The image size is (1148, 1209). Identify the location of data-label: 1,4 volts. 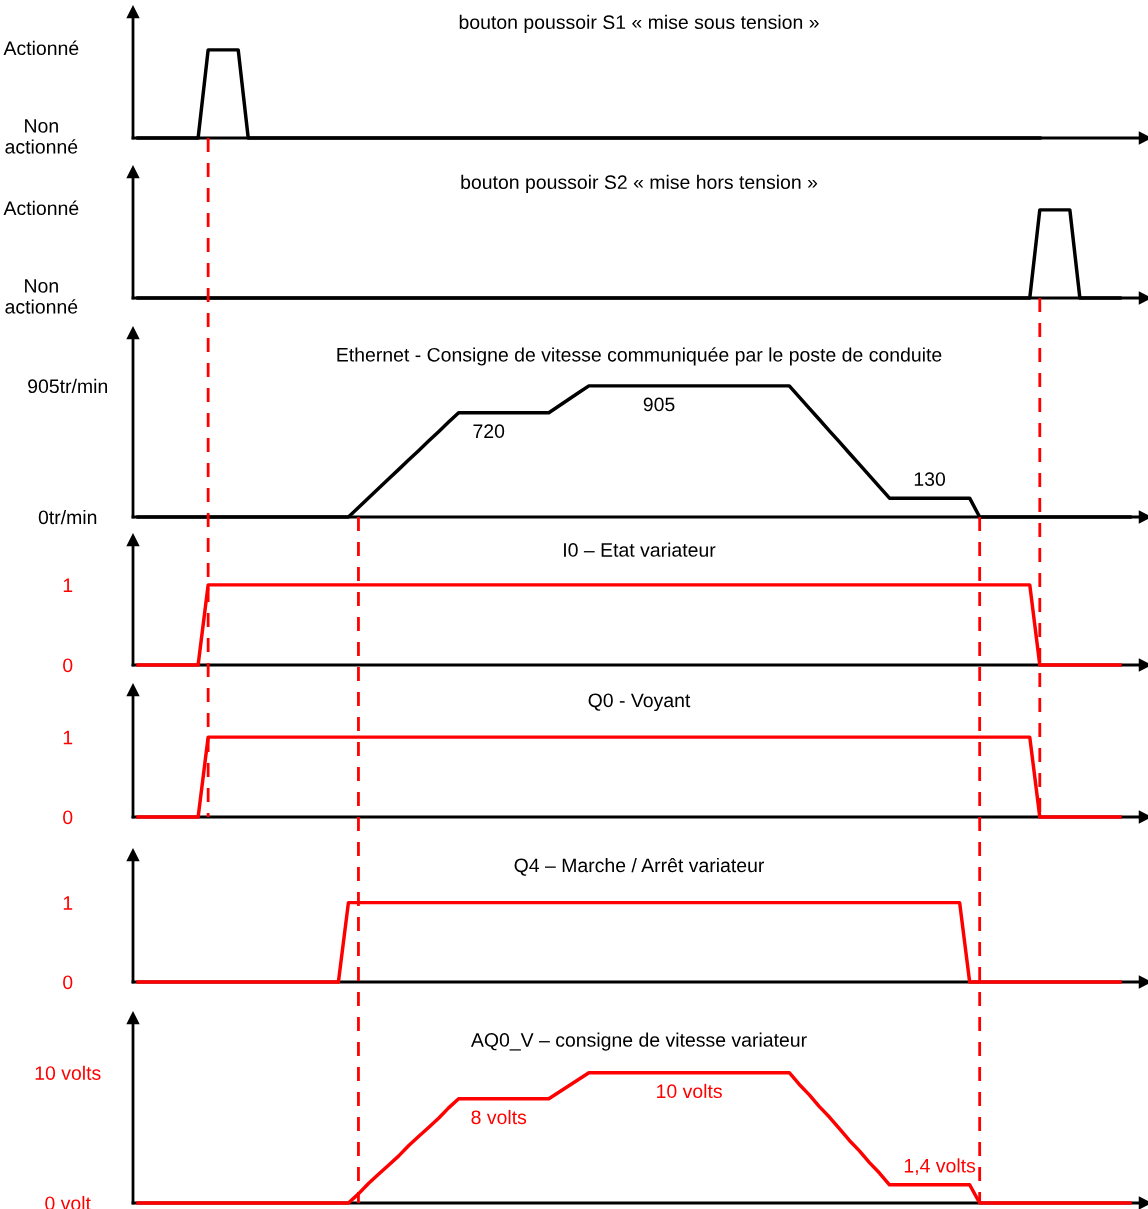
(940, 1166).